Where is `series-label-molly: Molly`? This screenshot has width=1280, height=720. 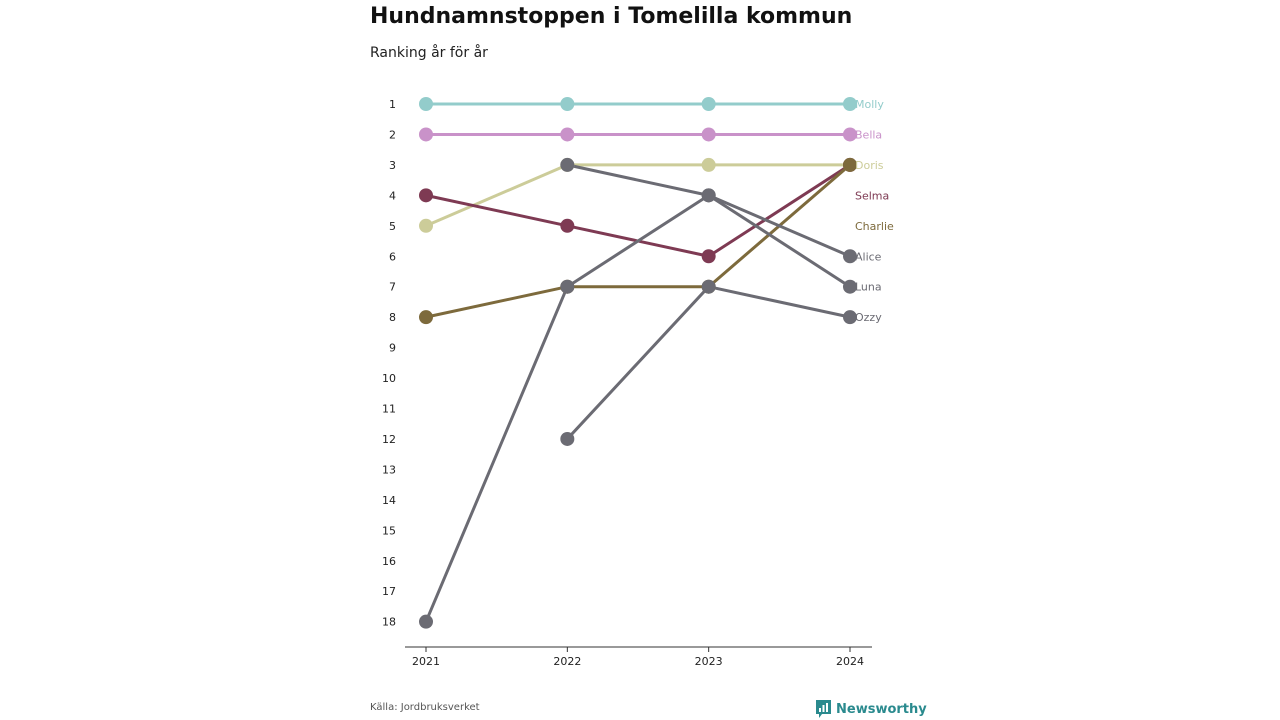
series-label-molly: Molly is located at coordinates (869, 104).